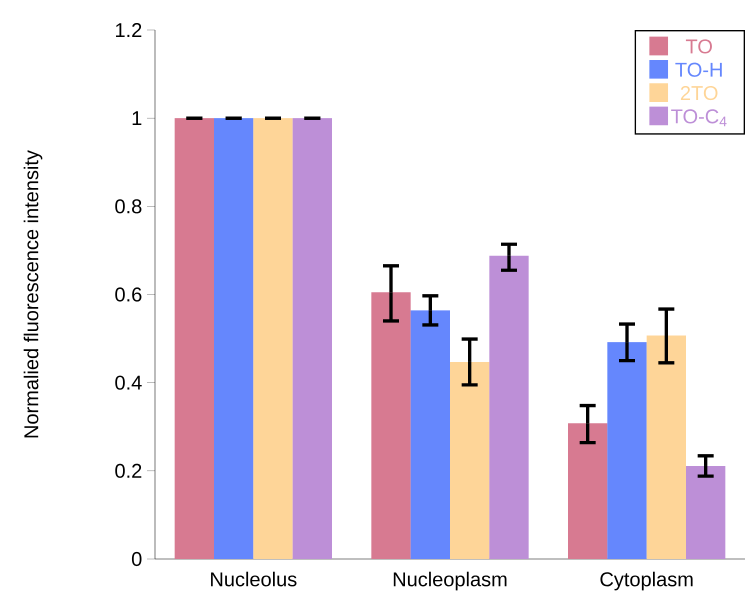 This screenshot has height=597, width=747. What do you see at coordinates (128, 294) in the screenshot?
I see `y-tick-label: 0.6` at bounding box center [128, 294].